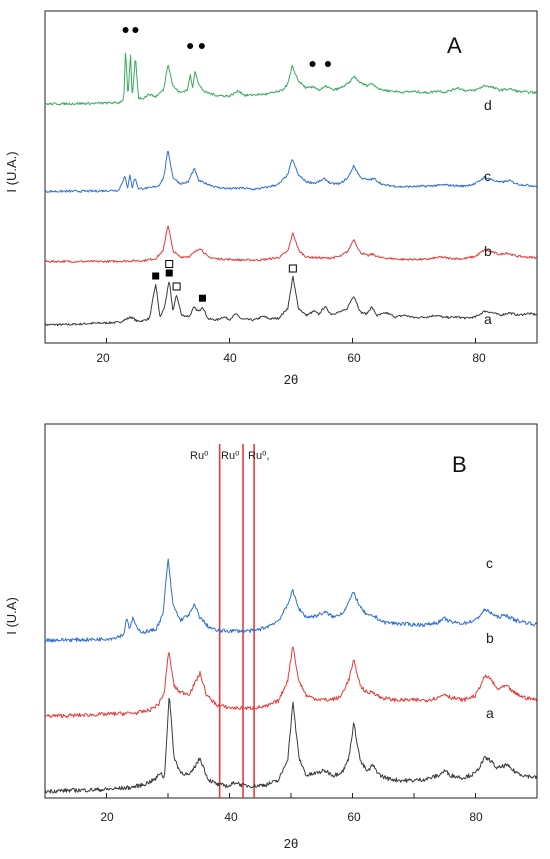 Image resolution: width=550 pixels, height=859 pixels. Describe the element at coordinates (459, 464) in the screenshot. I see `panel-letter-b: B` at that location.